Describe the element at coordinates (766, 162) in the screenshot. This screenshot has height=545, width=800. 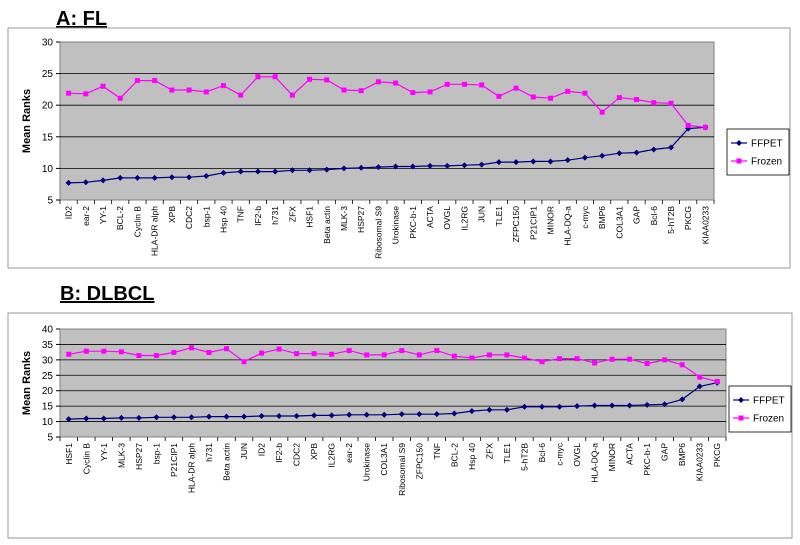
I see `legend-label-frozen: Frozen` at that location.